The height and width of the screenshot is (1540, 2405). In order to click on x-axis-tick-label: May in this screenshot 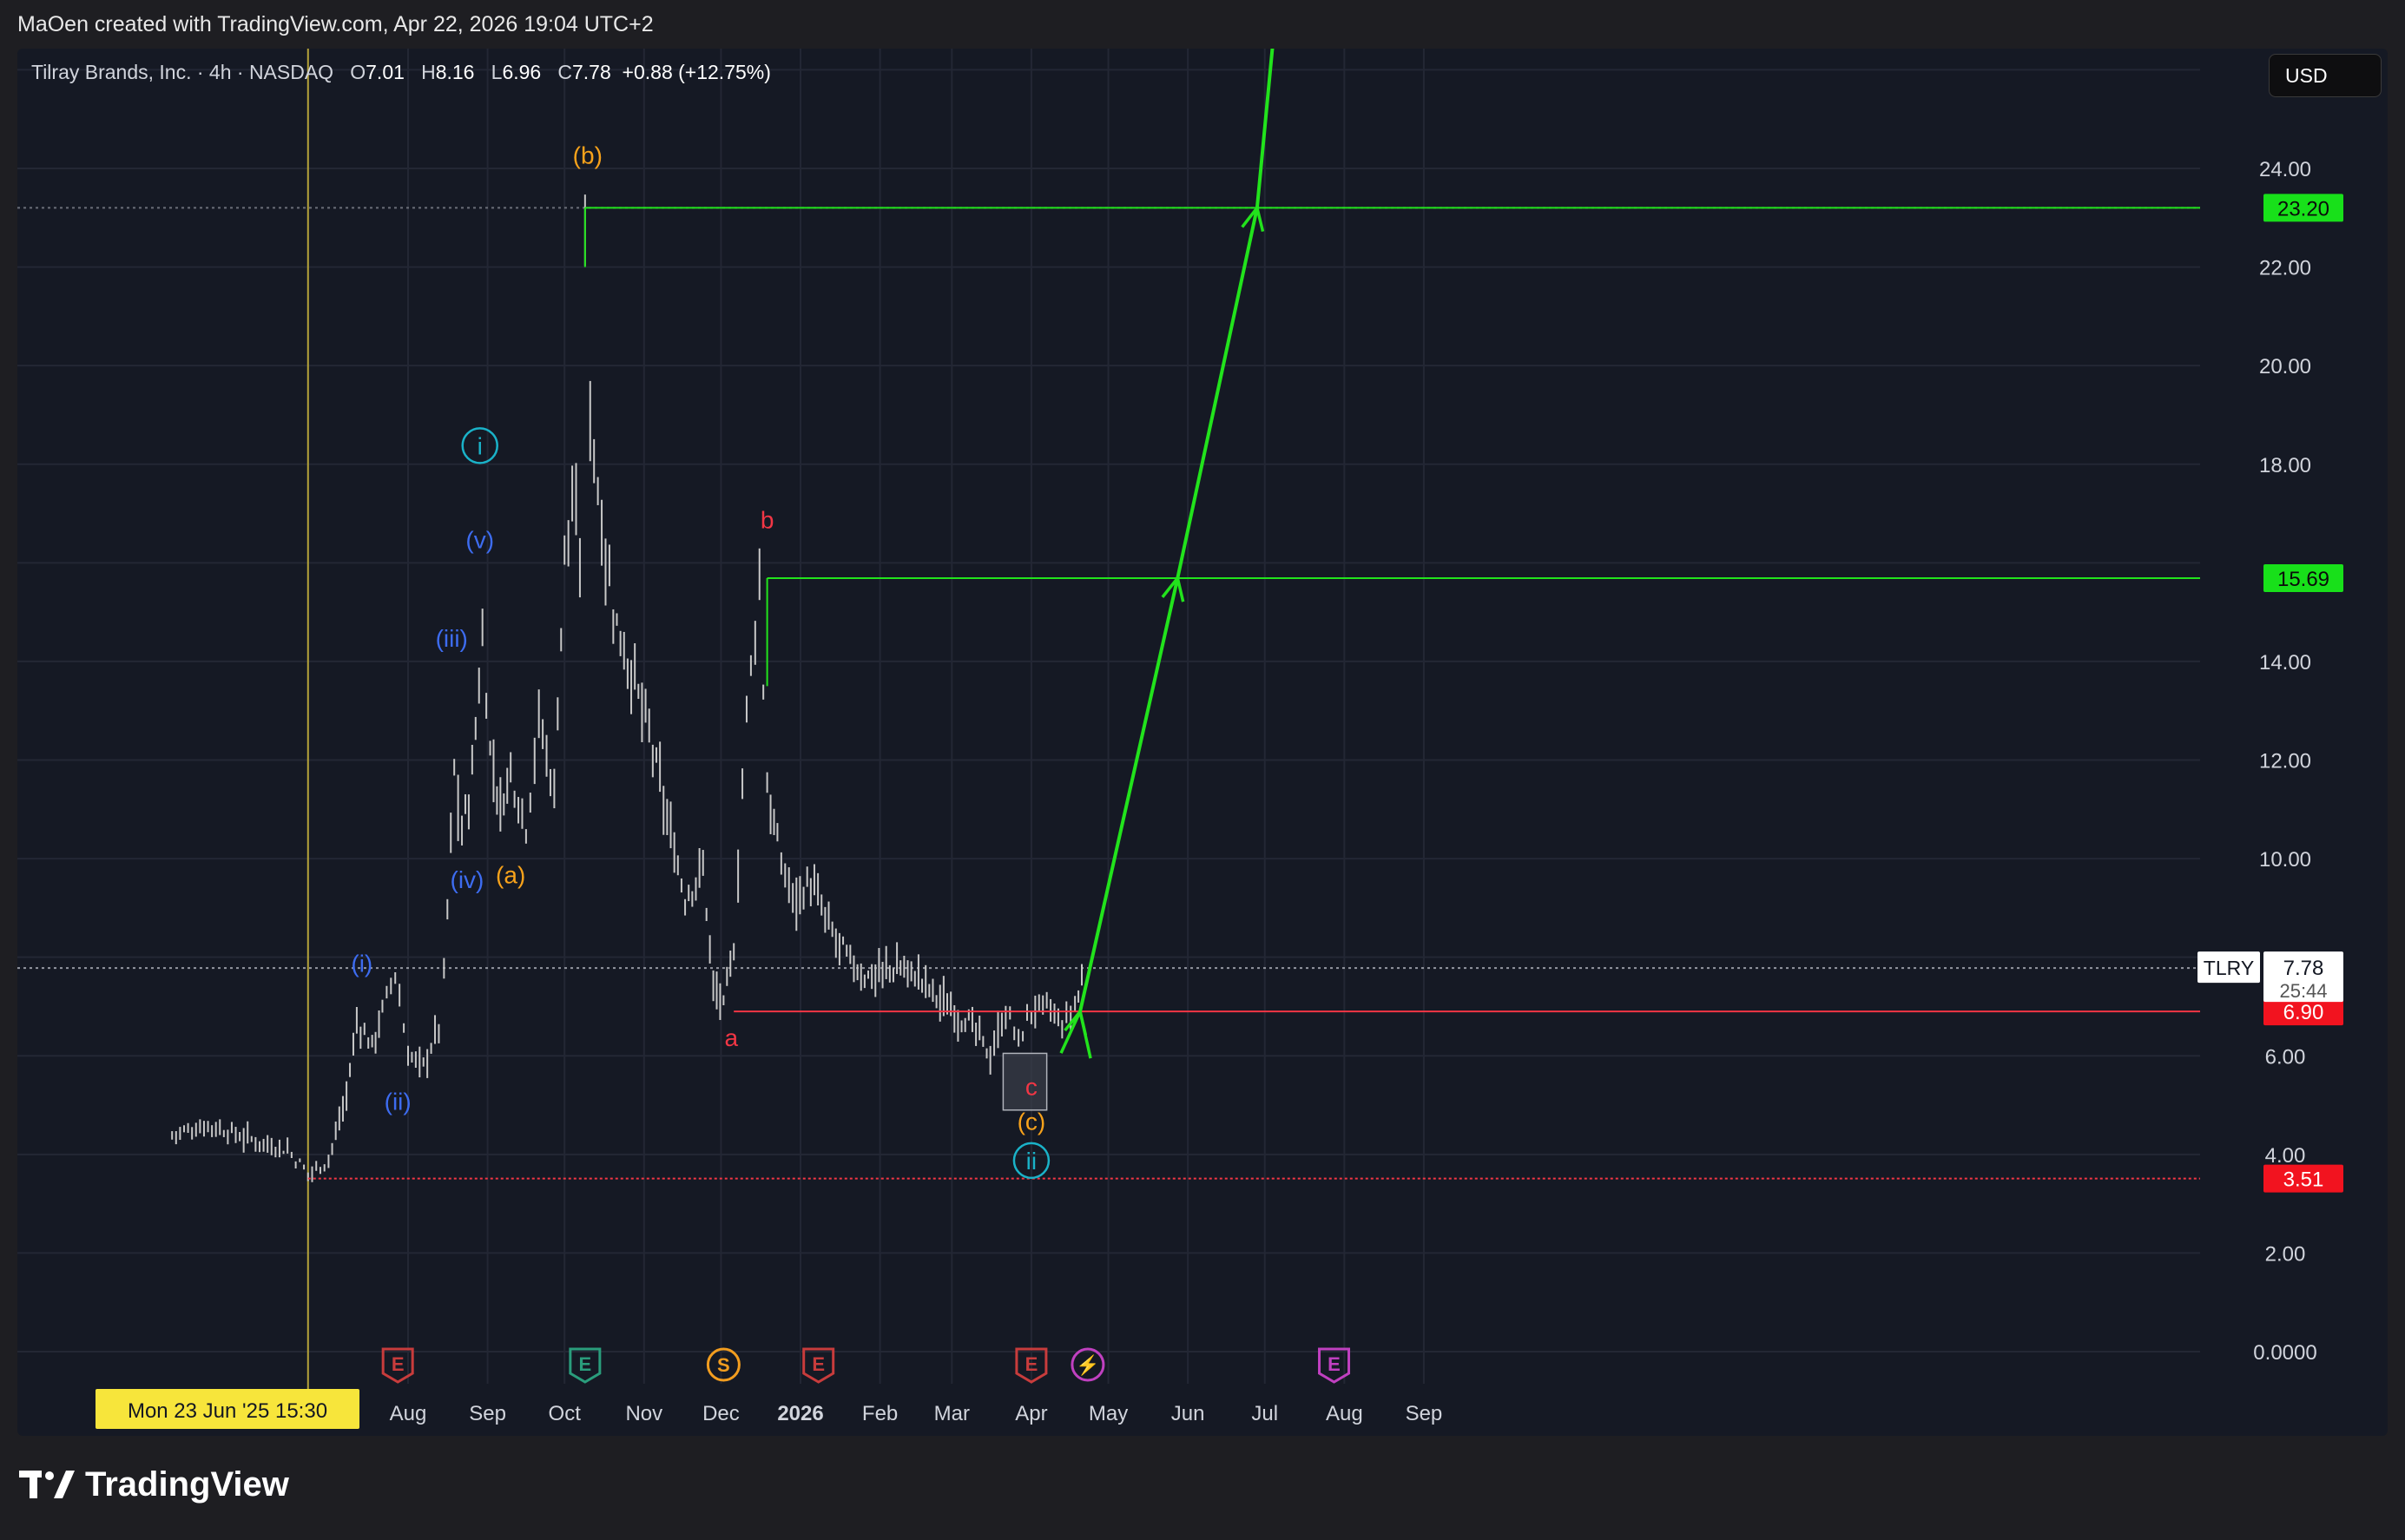, I will do `click(1108, 1413)`.